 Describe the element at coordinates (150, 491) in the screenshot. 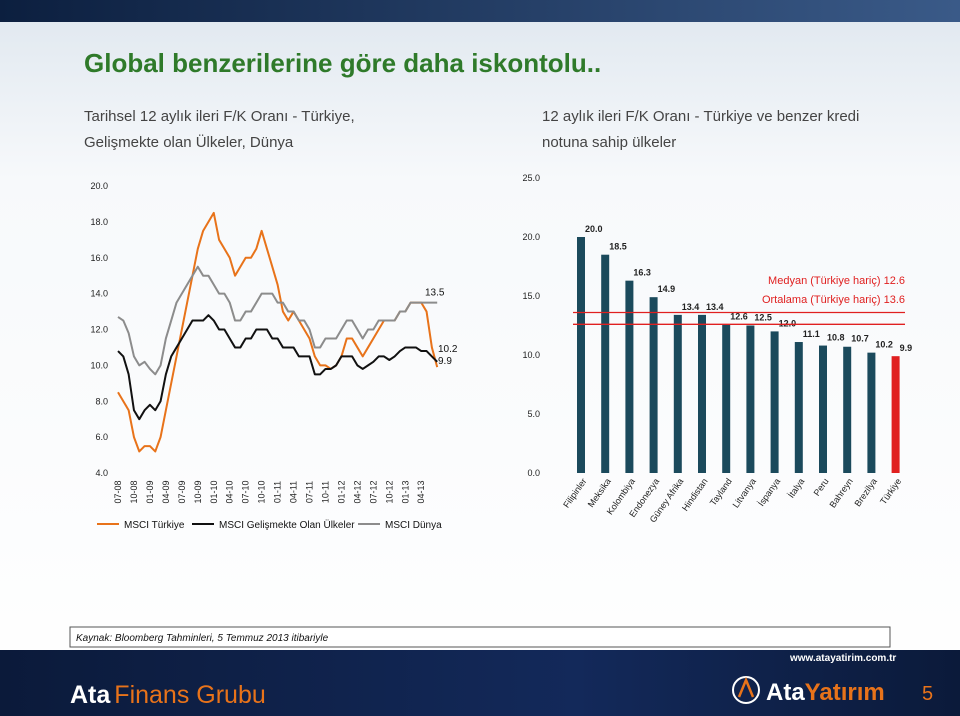

I see `x-tick-label: 01-09` at that location.